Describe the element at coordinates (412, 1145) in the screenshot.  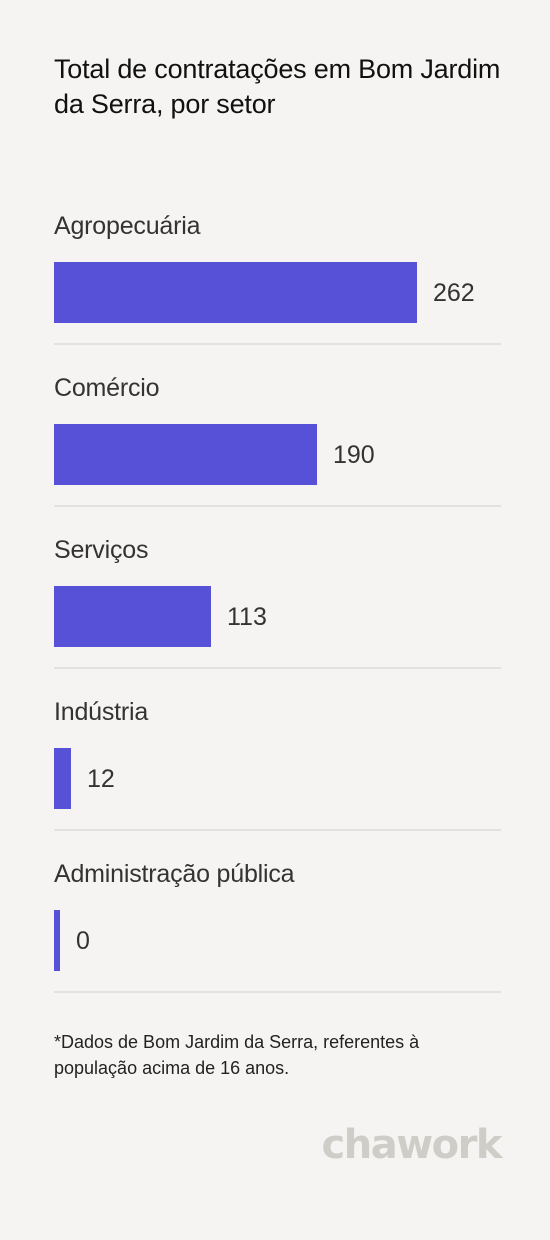
I see `chawork-logo: chawork` at that location.